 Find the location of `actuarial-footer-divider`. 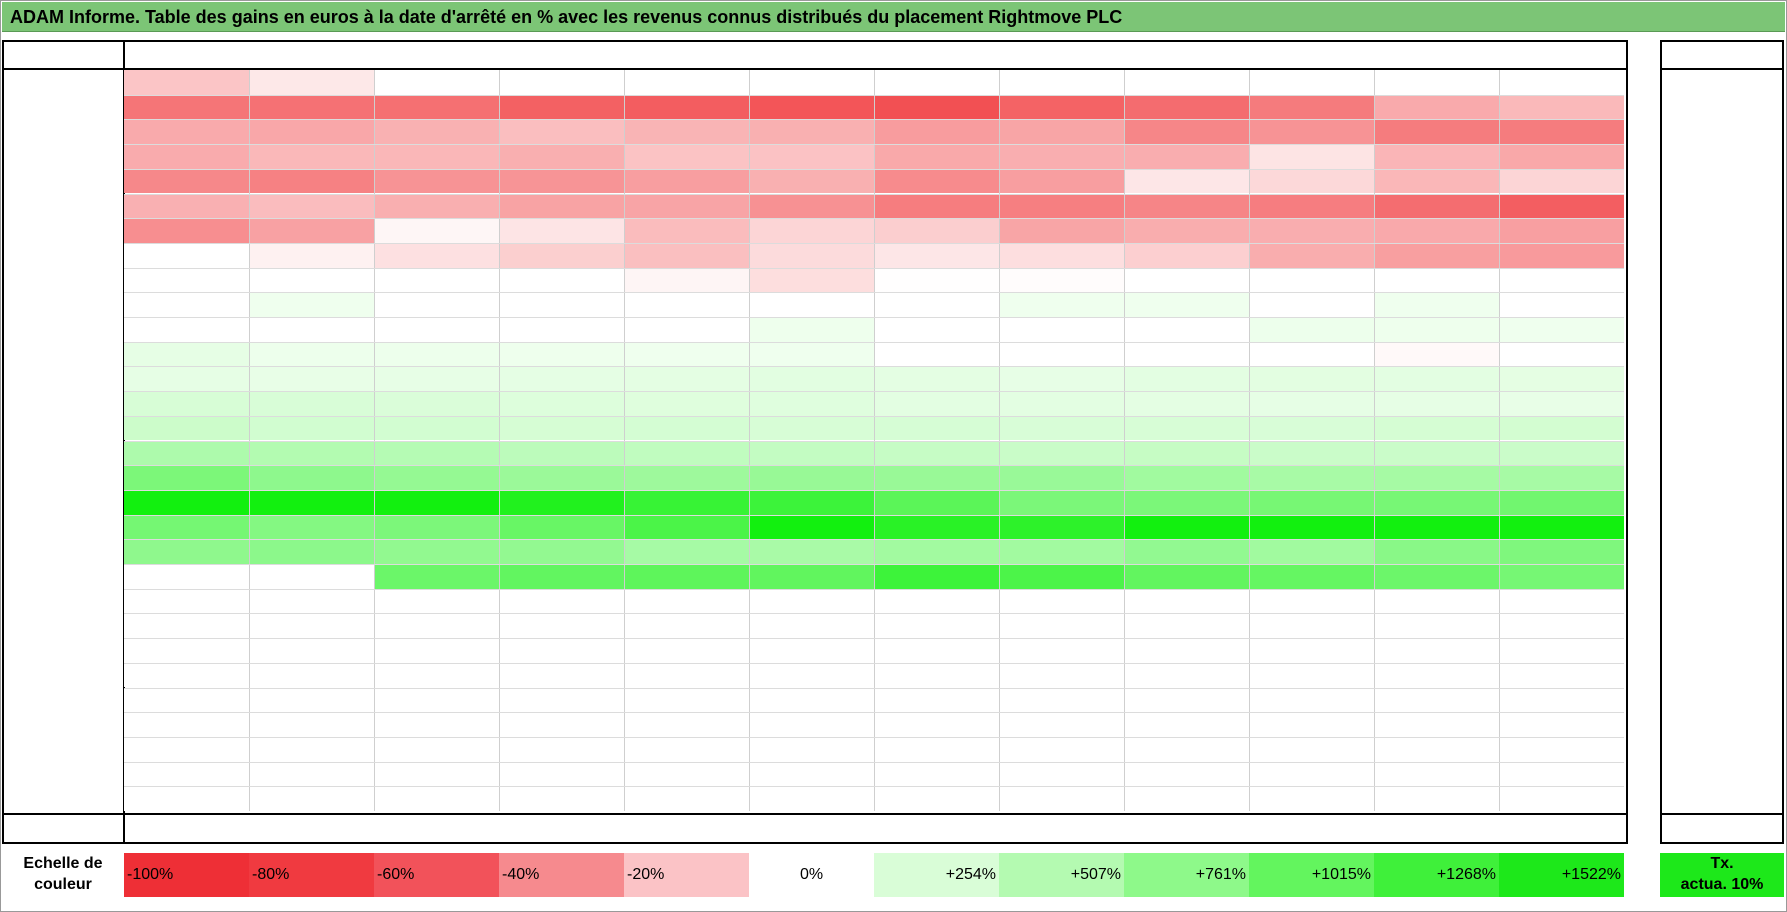

actuarial-footer-divider is located at coordinates (1722, 814).